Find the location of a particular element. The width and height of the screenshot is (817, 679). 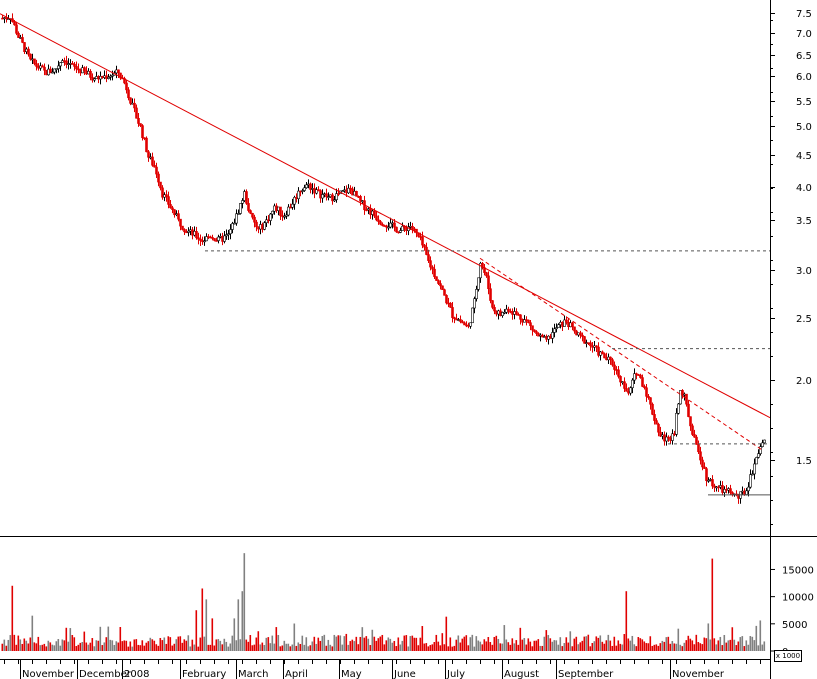

price-tick-label: 4.0 is located at coordinates (804, 188).